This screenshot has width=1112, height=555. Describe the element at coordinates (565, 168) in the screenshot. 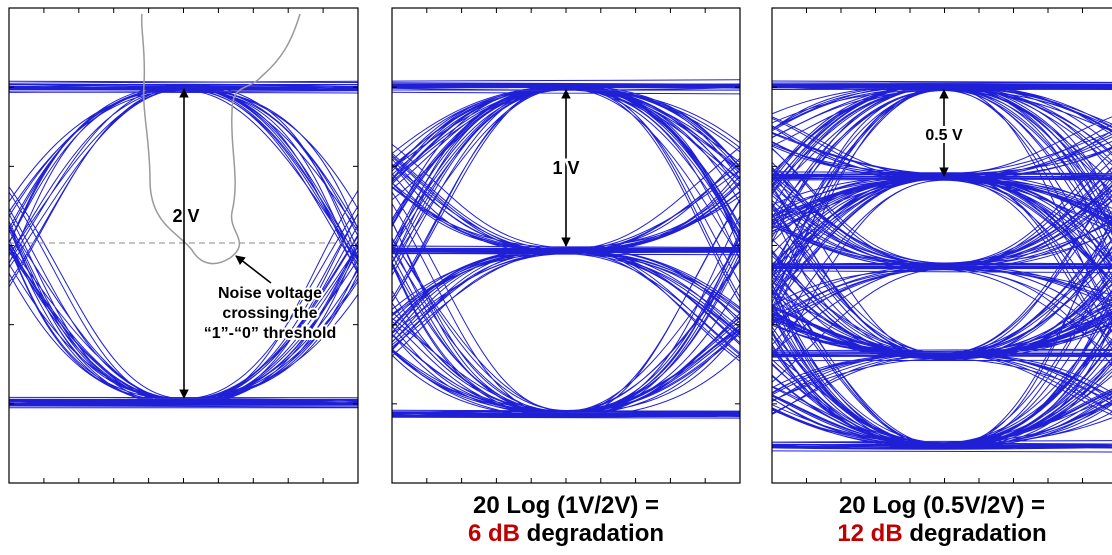

I see `eye-opening-label: 1 V` at that location.